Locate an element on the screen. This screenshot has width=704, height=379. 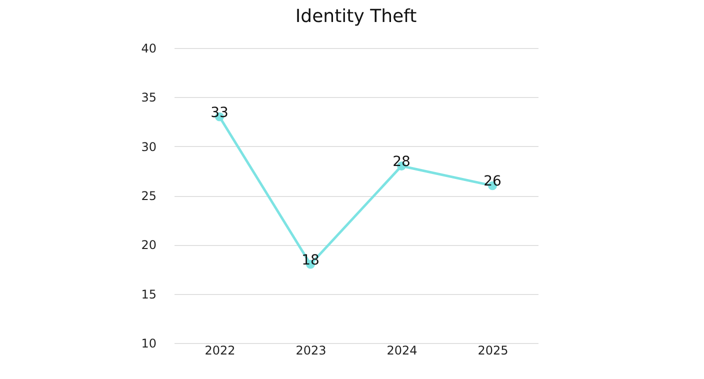
y-tick-label: 35 is located at coordinates (148, 97).